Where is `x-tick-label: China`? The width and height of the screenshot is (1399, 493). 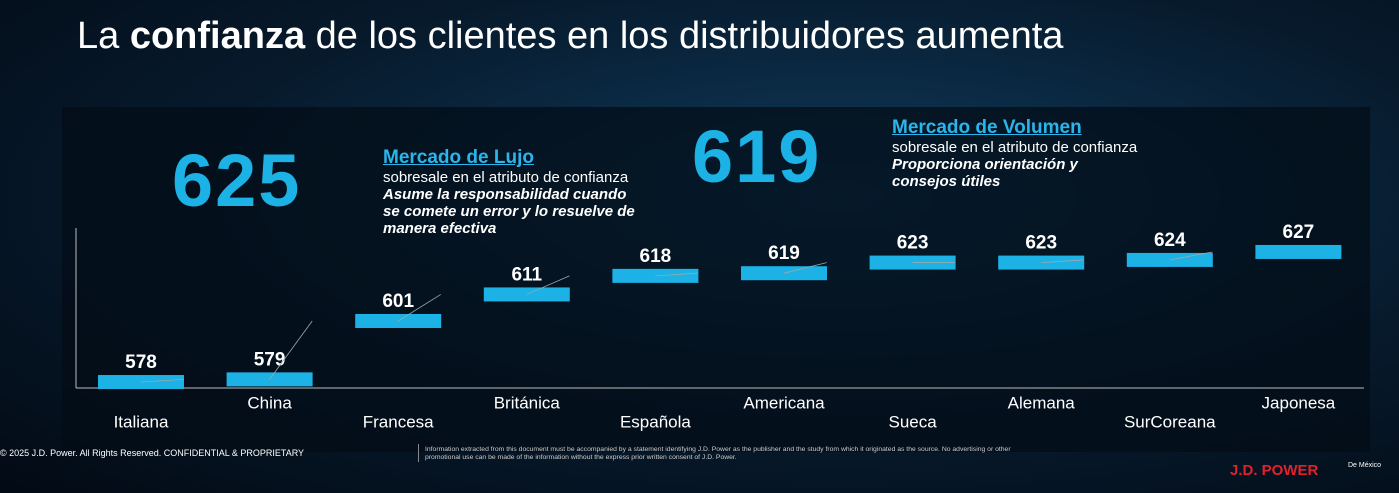 x-tick-label: China is located at coordinates (269, 402).